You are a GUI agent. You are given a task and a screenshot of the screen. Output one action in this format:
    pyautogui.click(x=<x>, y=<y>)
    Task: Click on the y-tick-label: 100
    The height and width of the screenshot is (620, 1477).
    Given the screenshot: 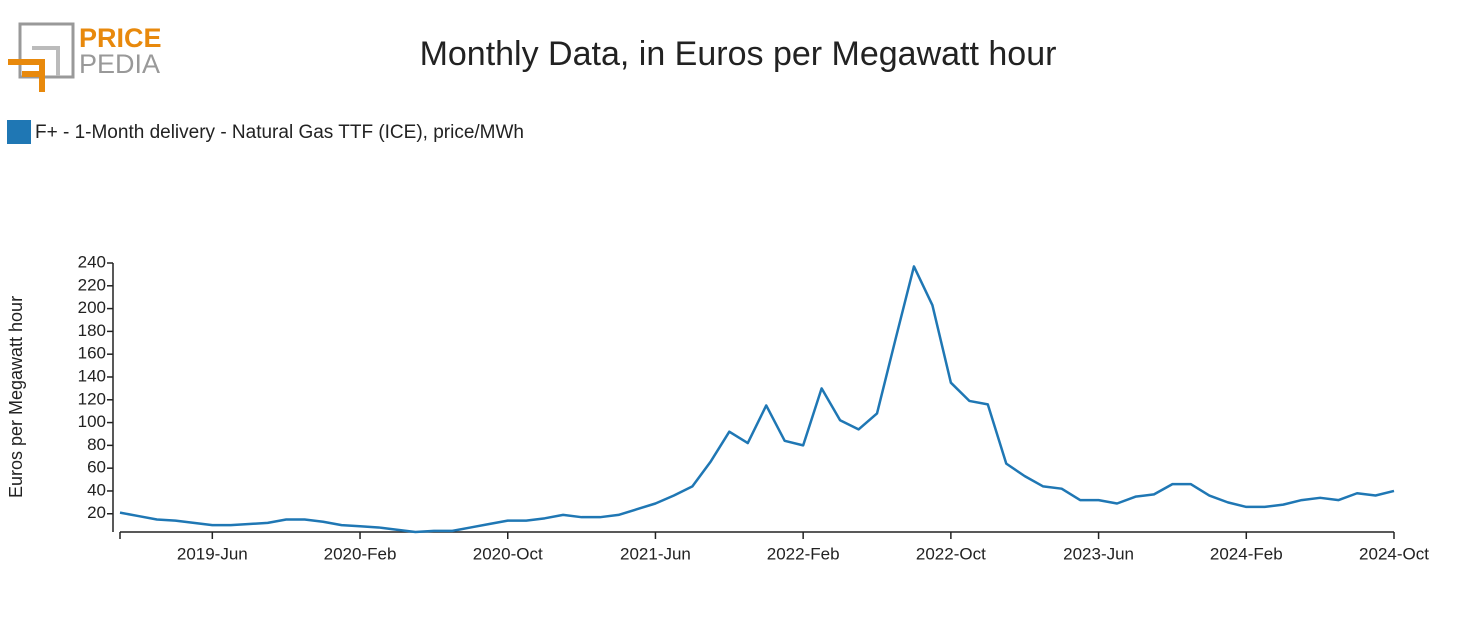 What is the action you would take?
    pyautogui.click(x=92, y=421)
    